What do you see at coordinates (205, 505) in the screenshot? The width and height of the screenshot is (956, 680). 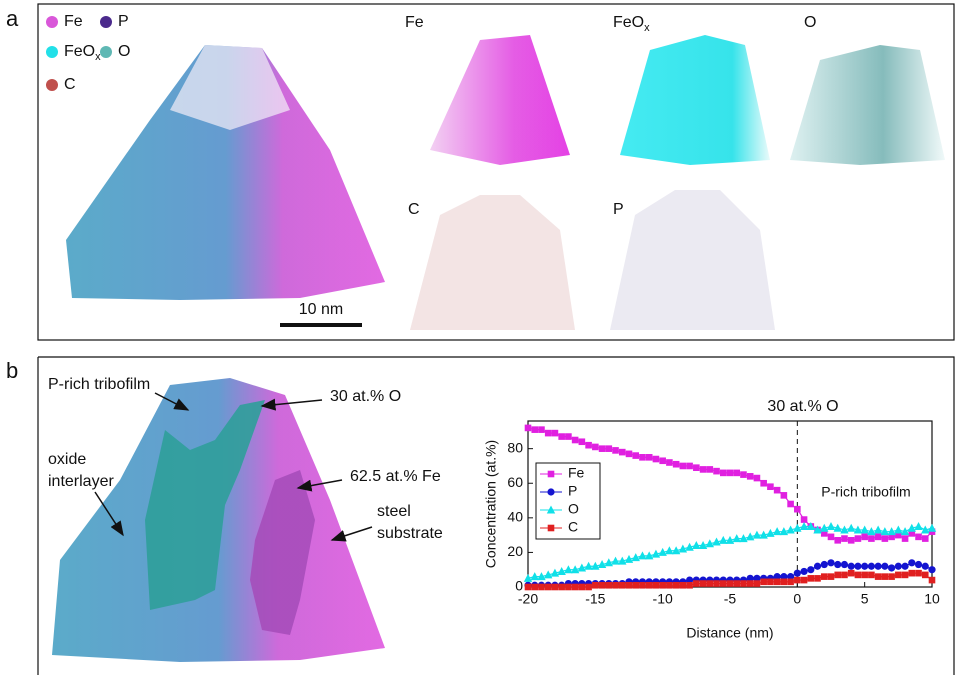 I see `oxygen-isosurface` at bounding box center [205, 505].